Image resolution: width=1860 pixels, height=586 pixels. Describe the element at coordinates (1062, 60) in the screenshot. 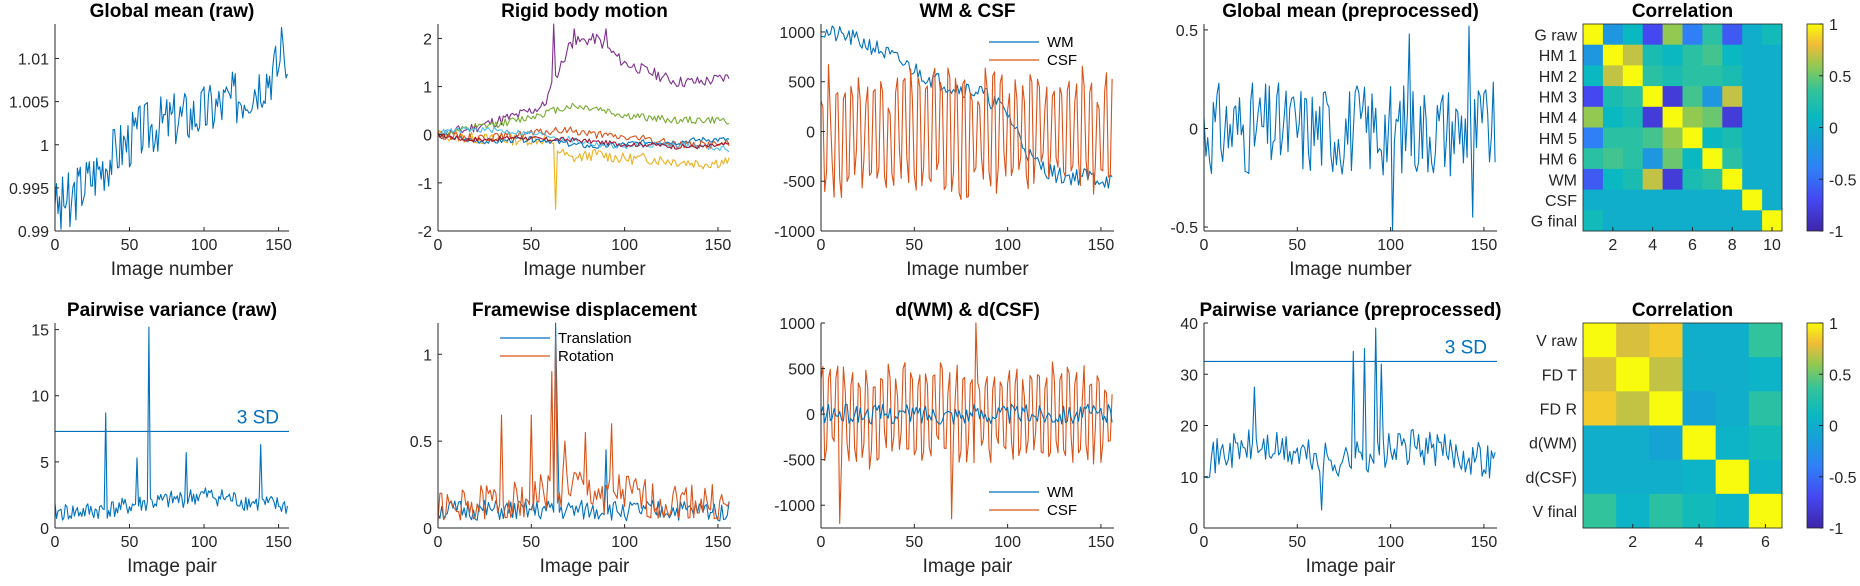

I see `legend-label-csf: CSF` at that location.